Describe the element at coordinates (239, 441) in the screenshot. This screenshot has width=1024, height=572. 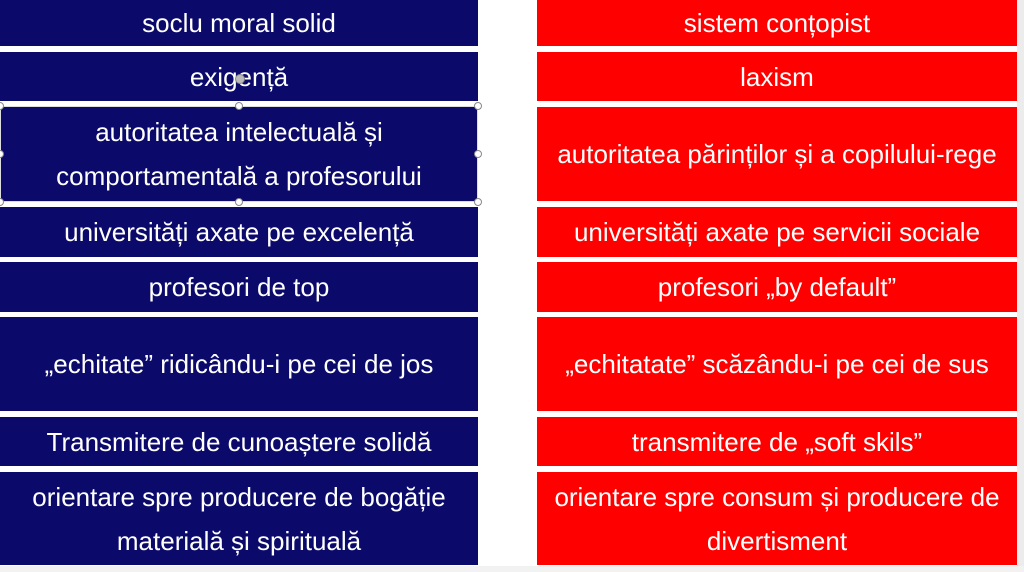
I see `left-box-7: Transmitere de cunoaștere solidă` at that location.